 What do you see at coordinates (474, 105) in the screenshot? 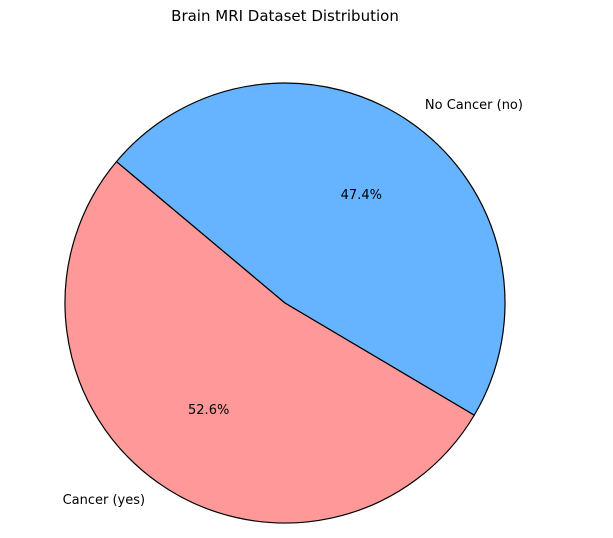
I see `slice-label-1: No Cancer (no)` at bounding box center [474, 105].